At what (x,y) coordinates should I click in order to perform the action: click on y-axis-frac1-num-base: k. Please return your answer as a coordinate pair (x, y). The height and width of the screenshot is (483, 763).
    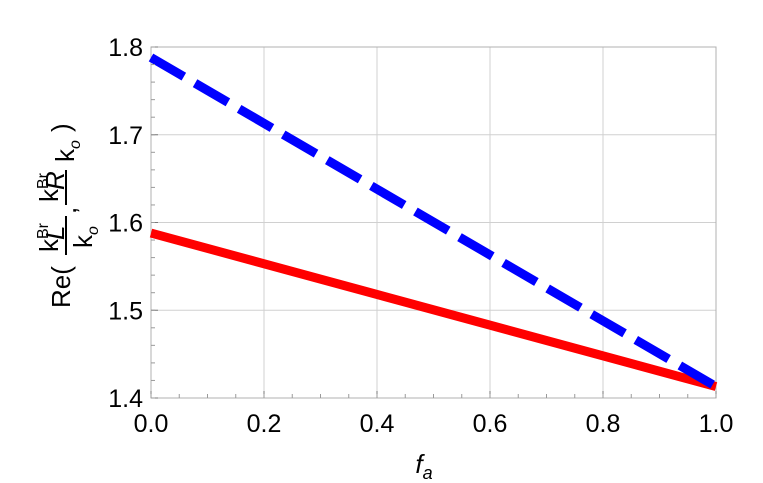
    Looking at the image, I should click on (49, 245).